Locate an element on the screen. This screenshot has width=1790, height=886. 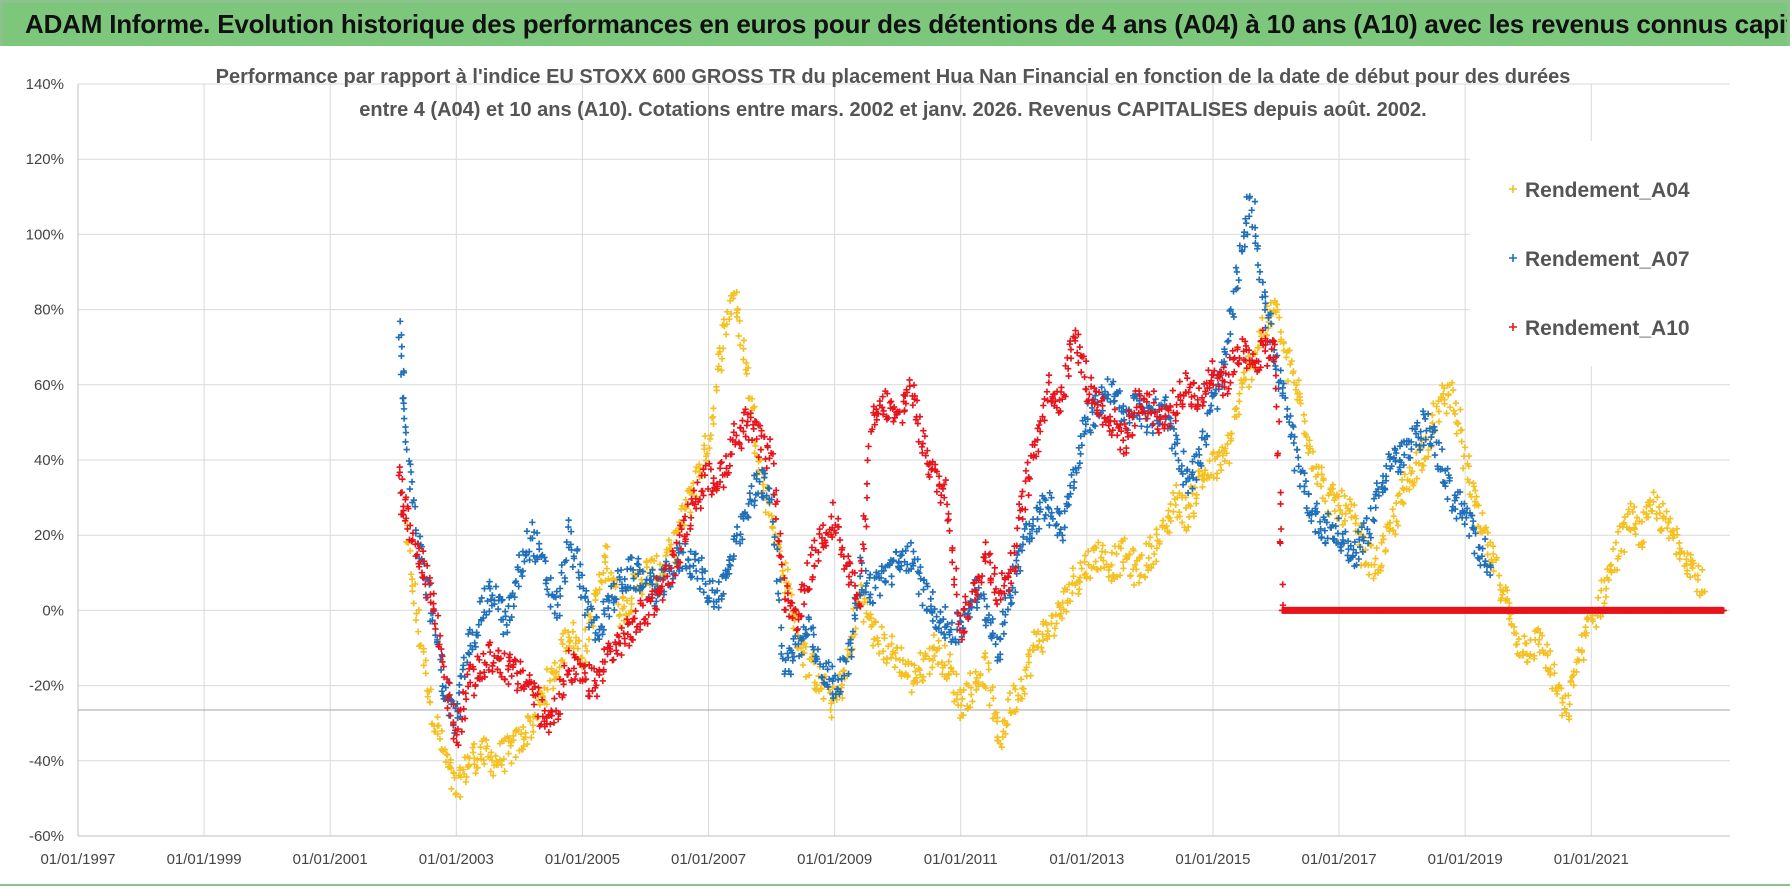
legend-label: Rendement_A07 is located at coordinates (1607, 259).